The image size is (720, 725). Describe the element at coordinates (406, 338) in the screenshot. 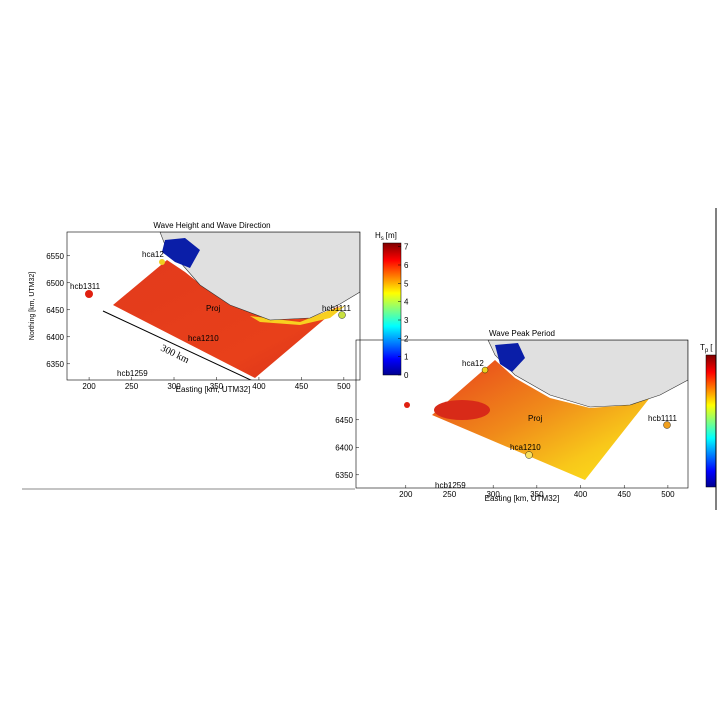

I see `colorbar-tick-label: 2` at that location.